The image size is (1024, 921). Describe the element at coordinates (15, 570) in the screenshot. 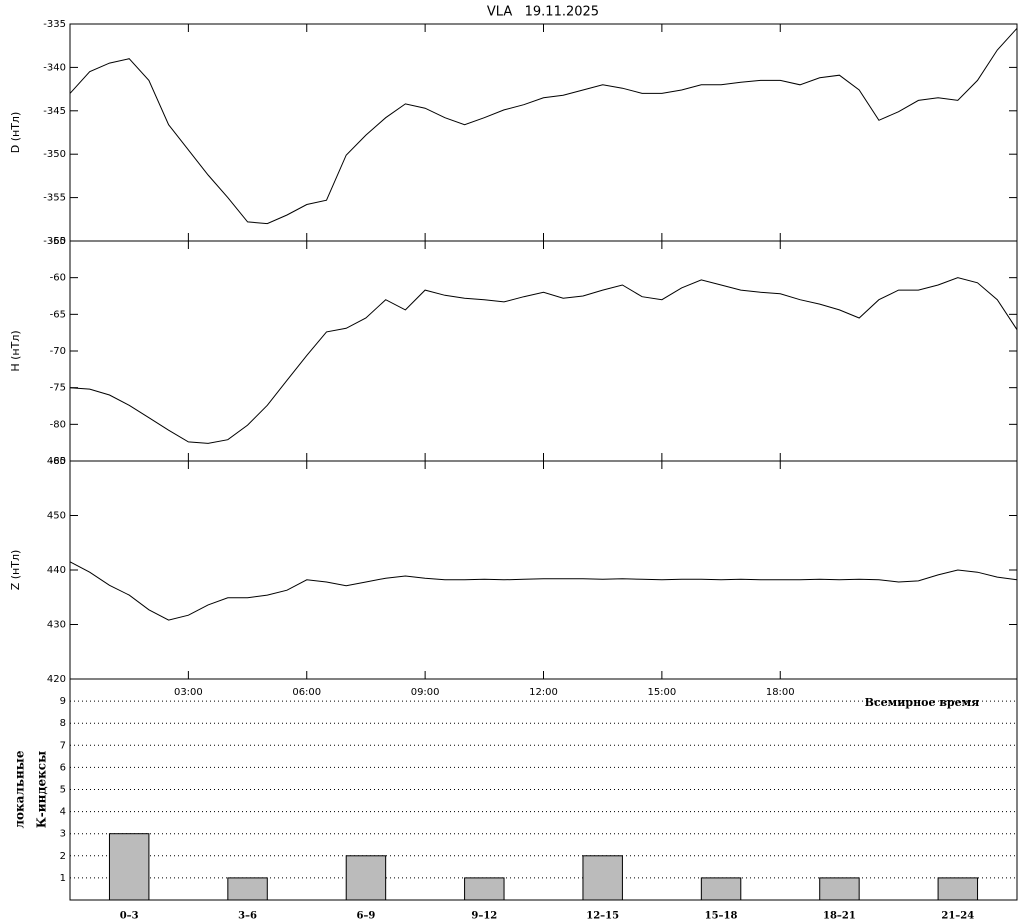

I see `y-axis-label: Z (нТл)` at that location.